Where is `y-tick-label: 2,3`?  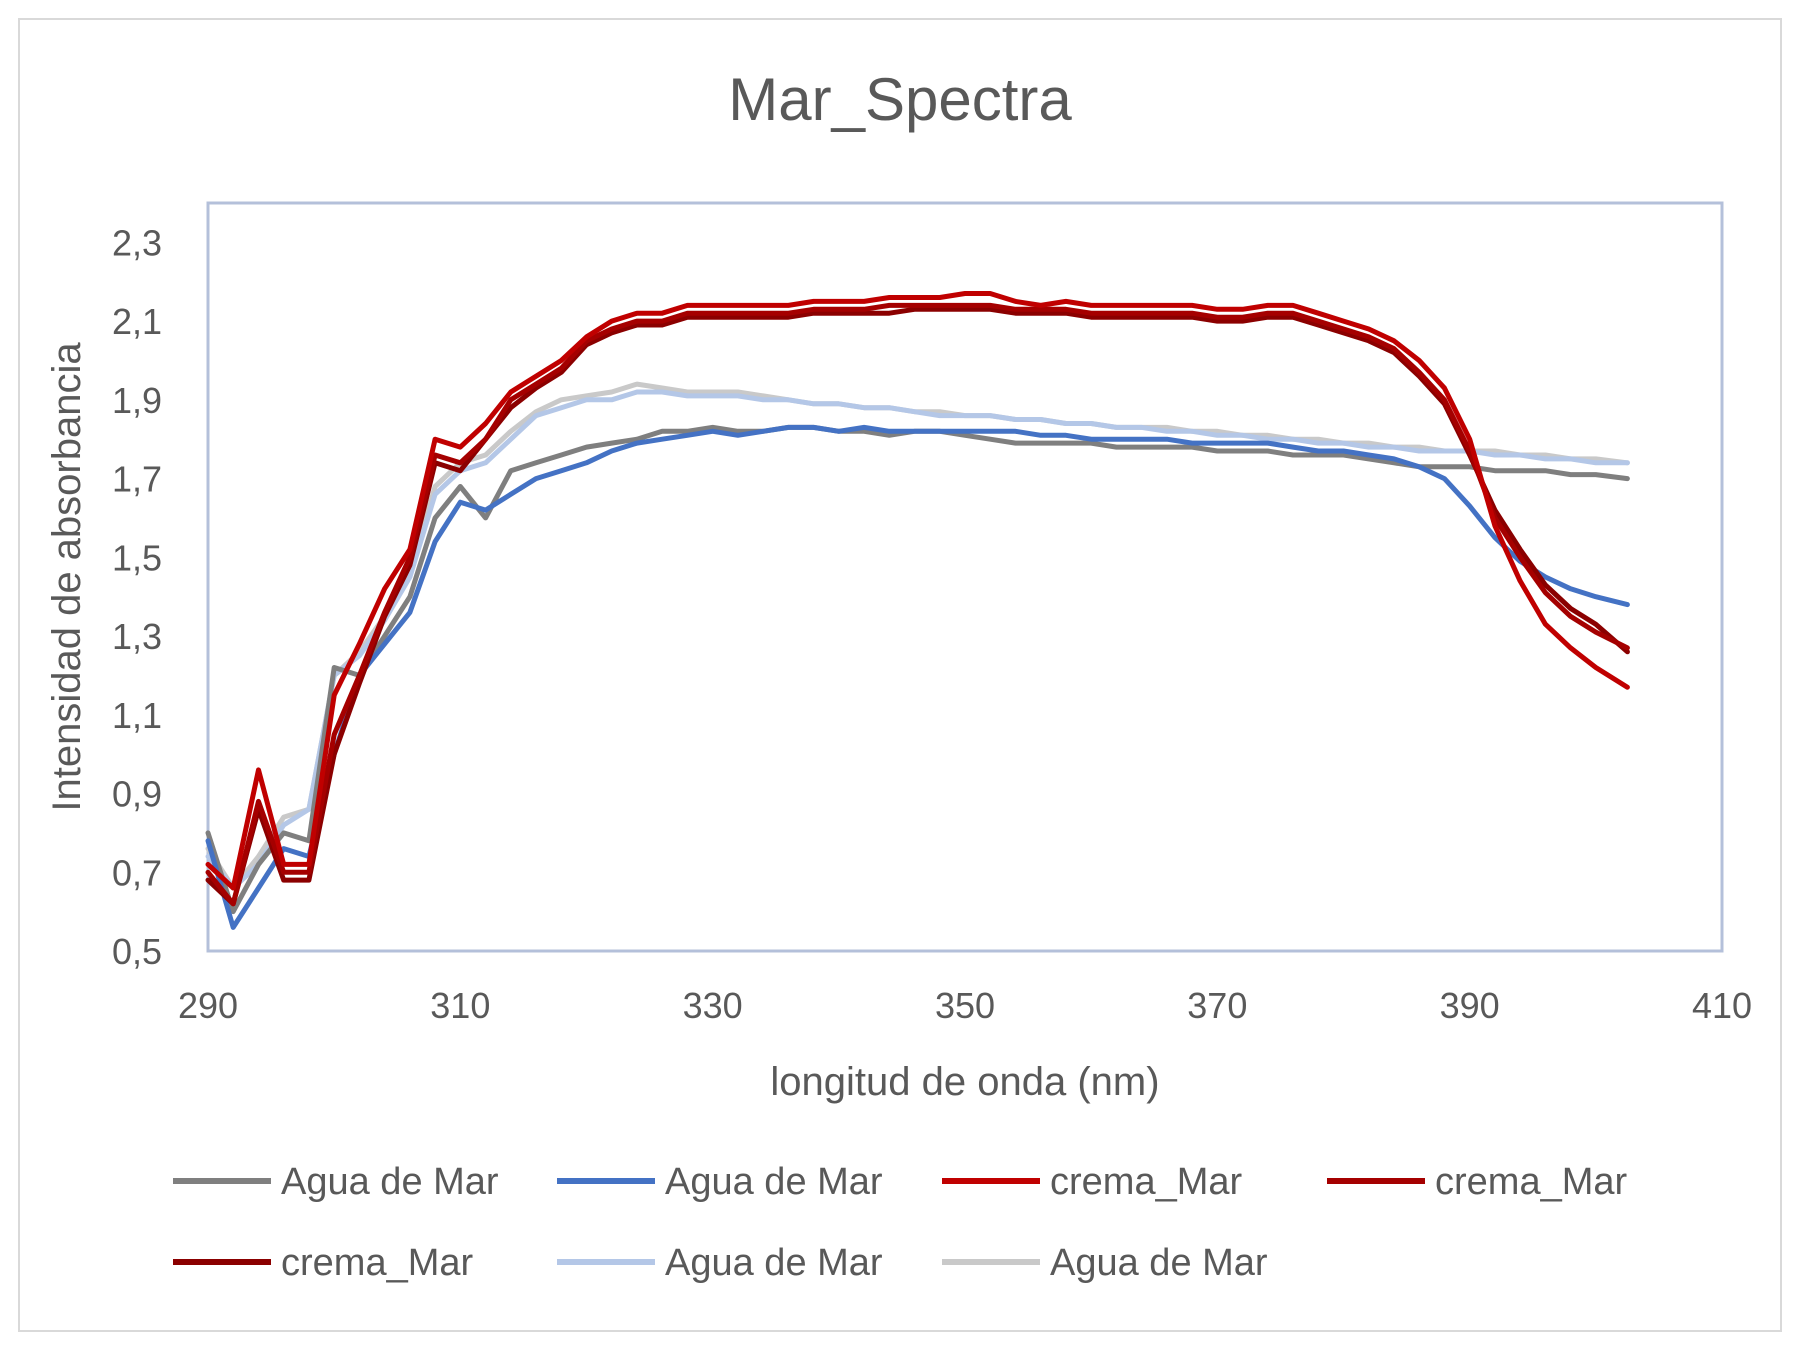
y-tick-label: 2,3 is located at coordinates (137, 242).